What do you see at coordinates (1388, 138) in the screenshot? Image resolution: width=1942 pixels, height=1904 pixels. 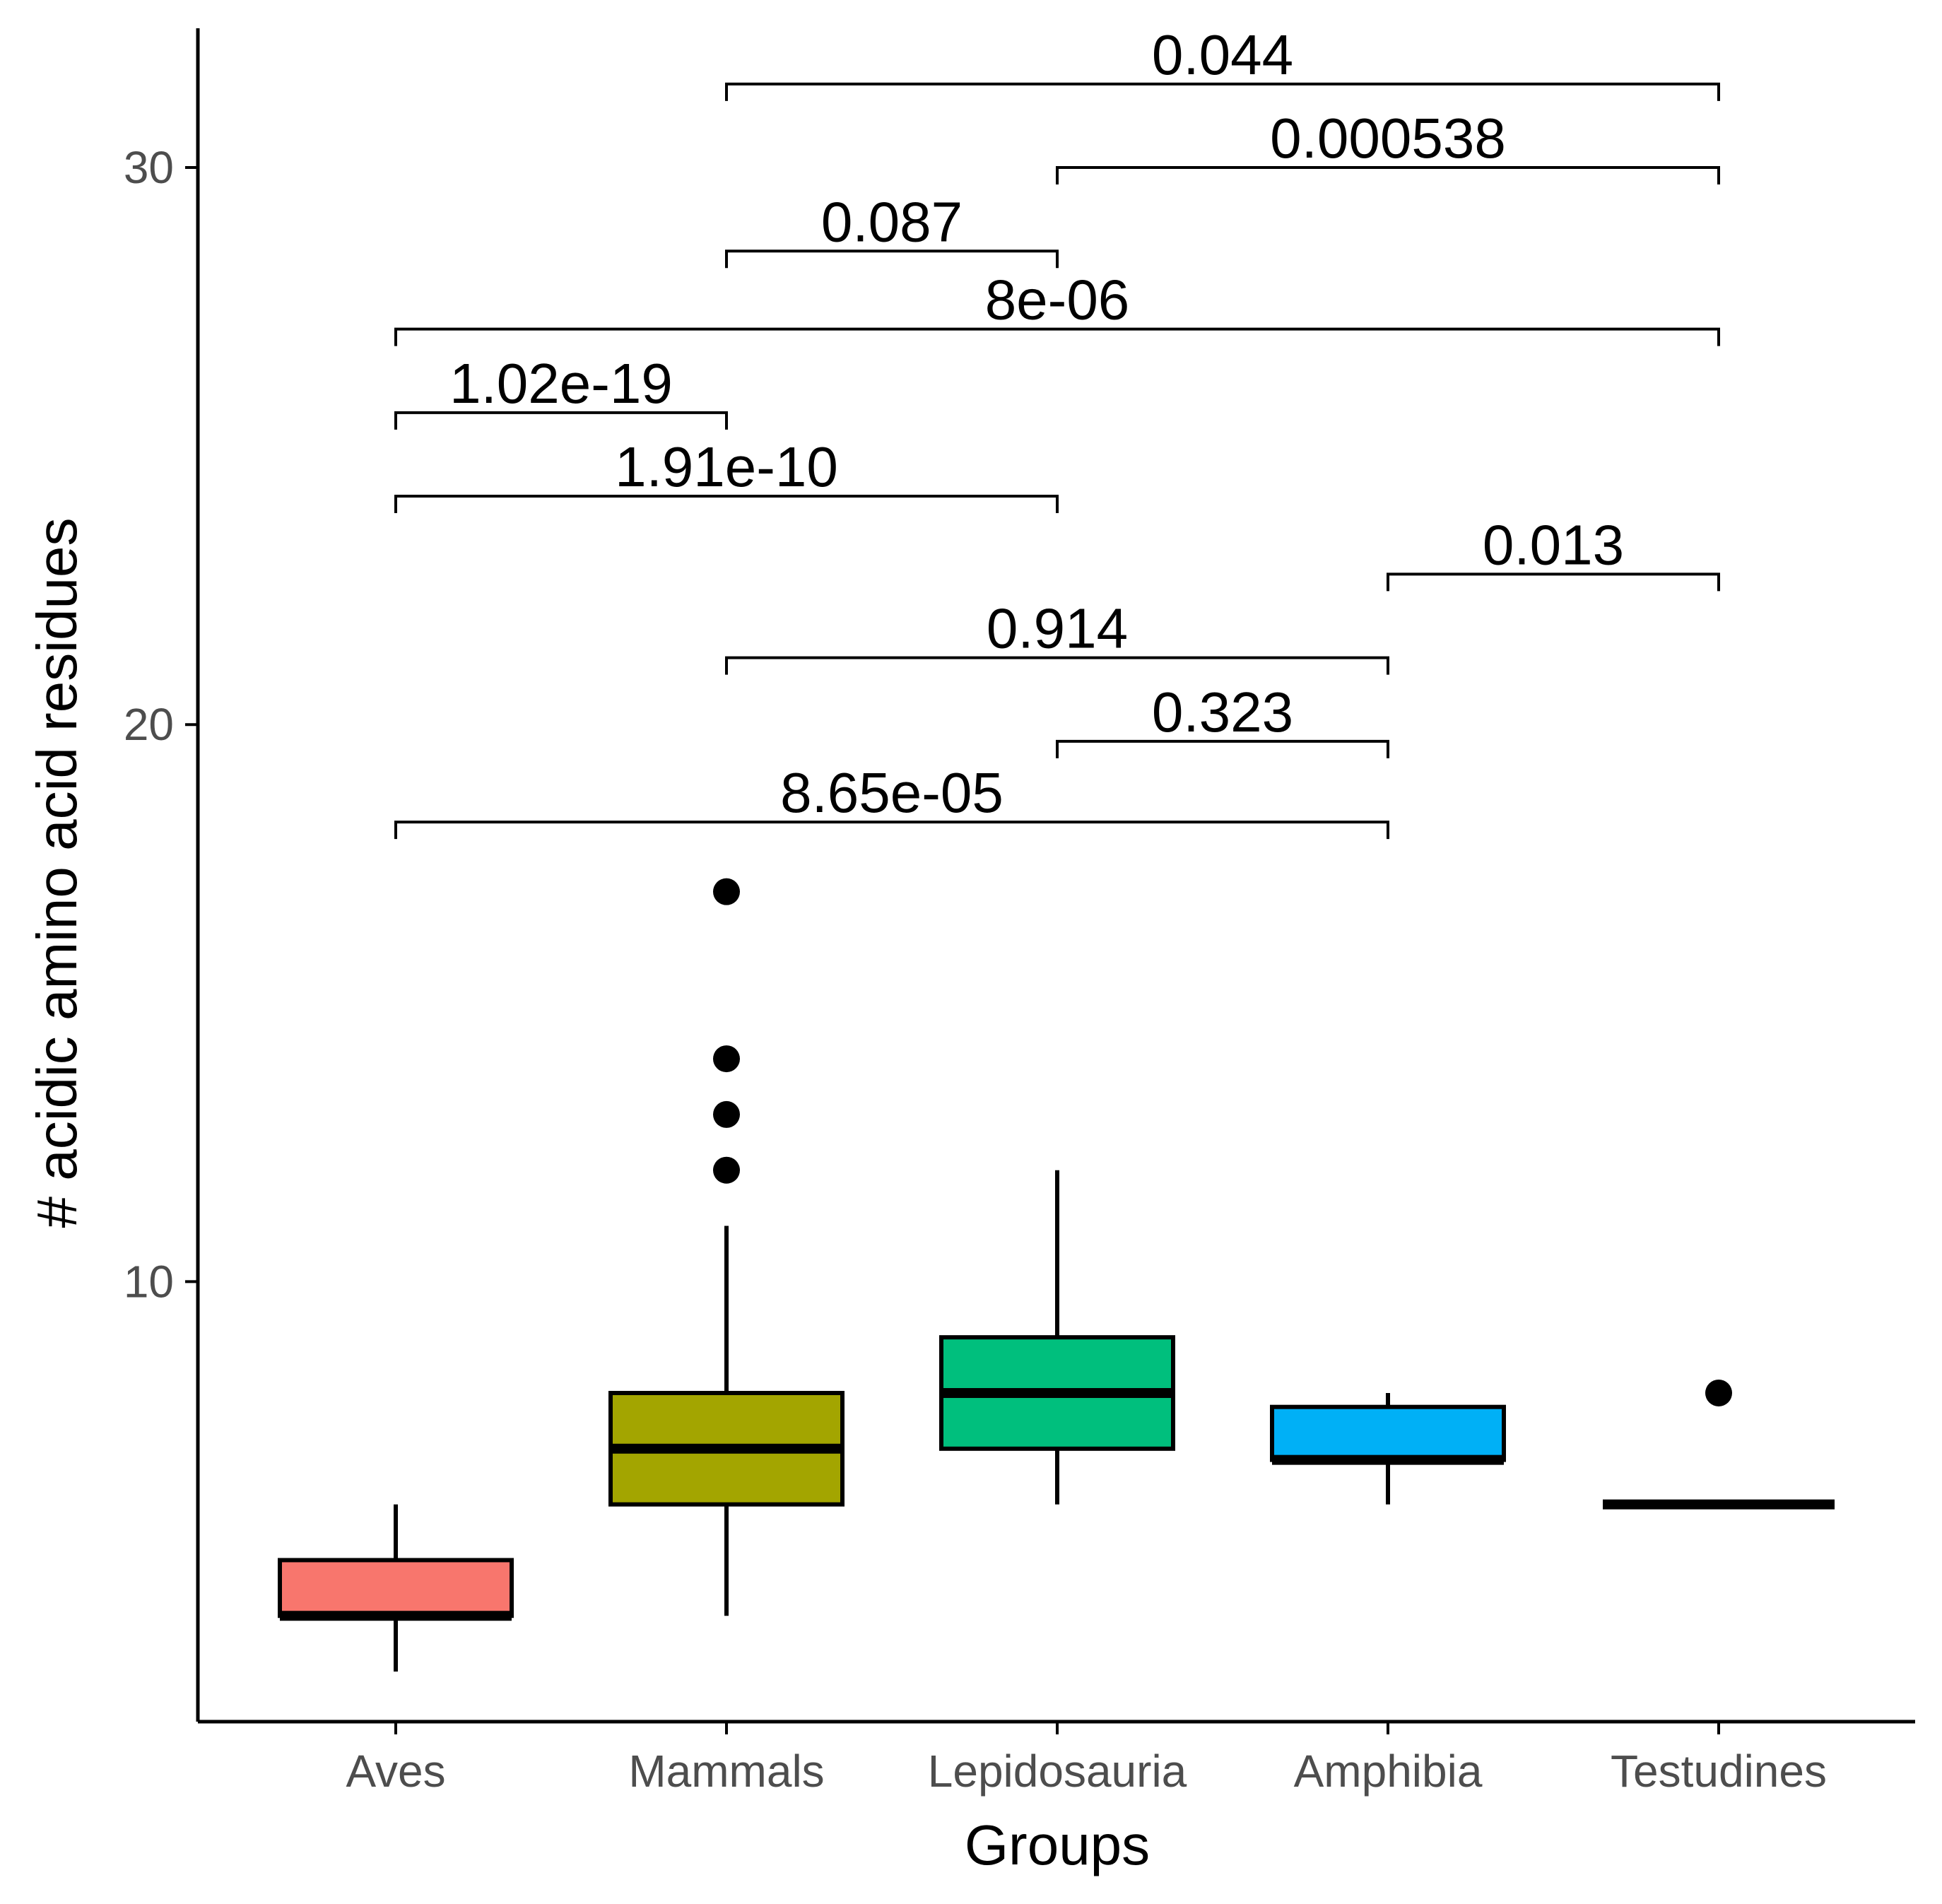 I see `p-value-label: 0.000538` at bounding box center [1388, 138].